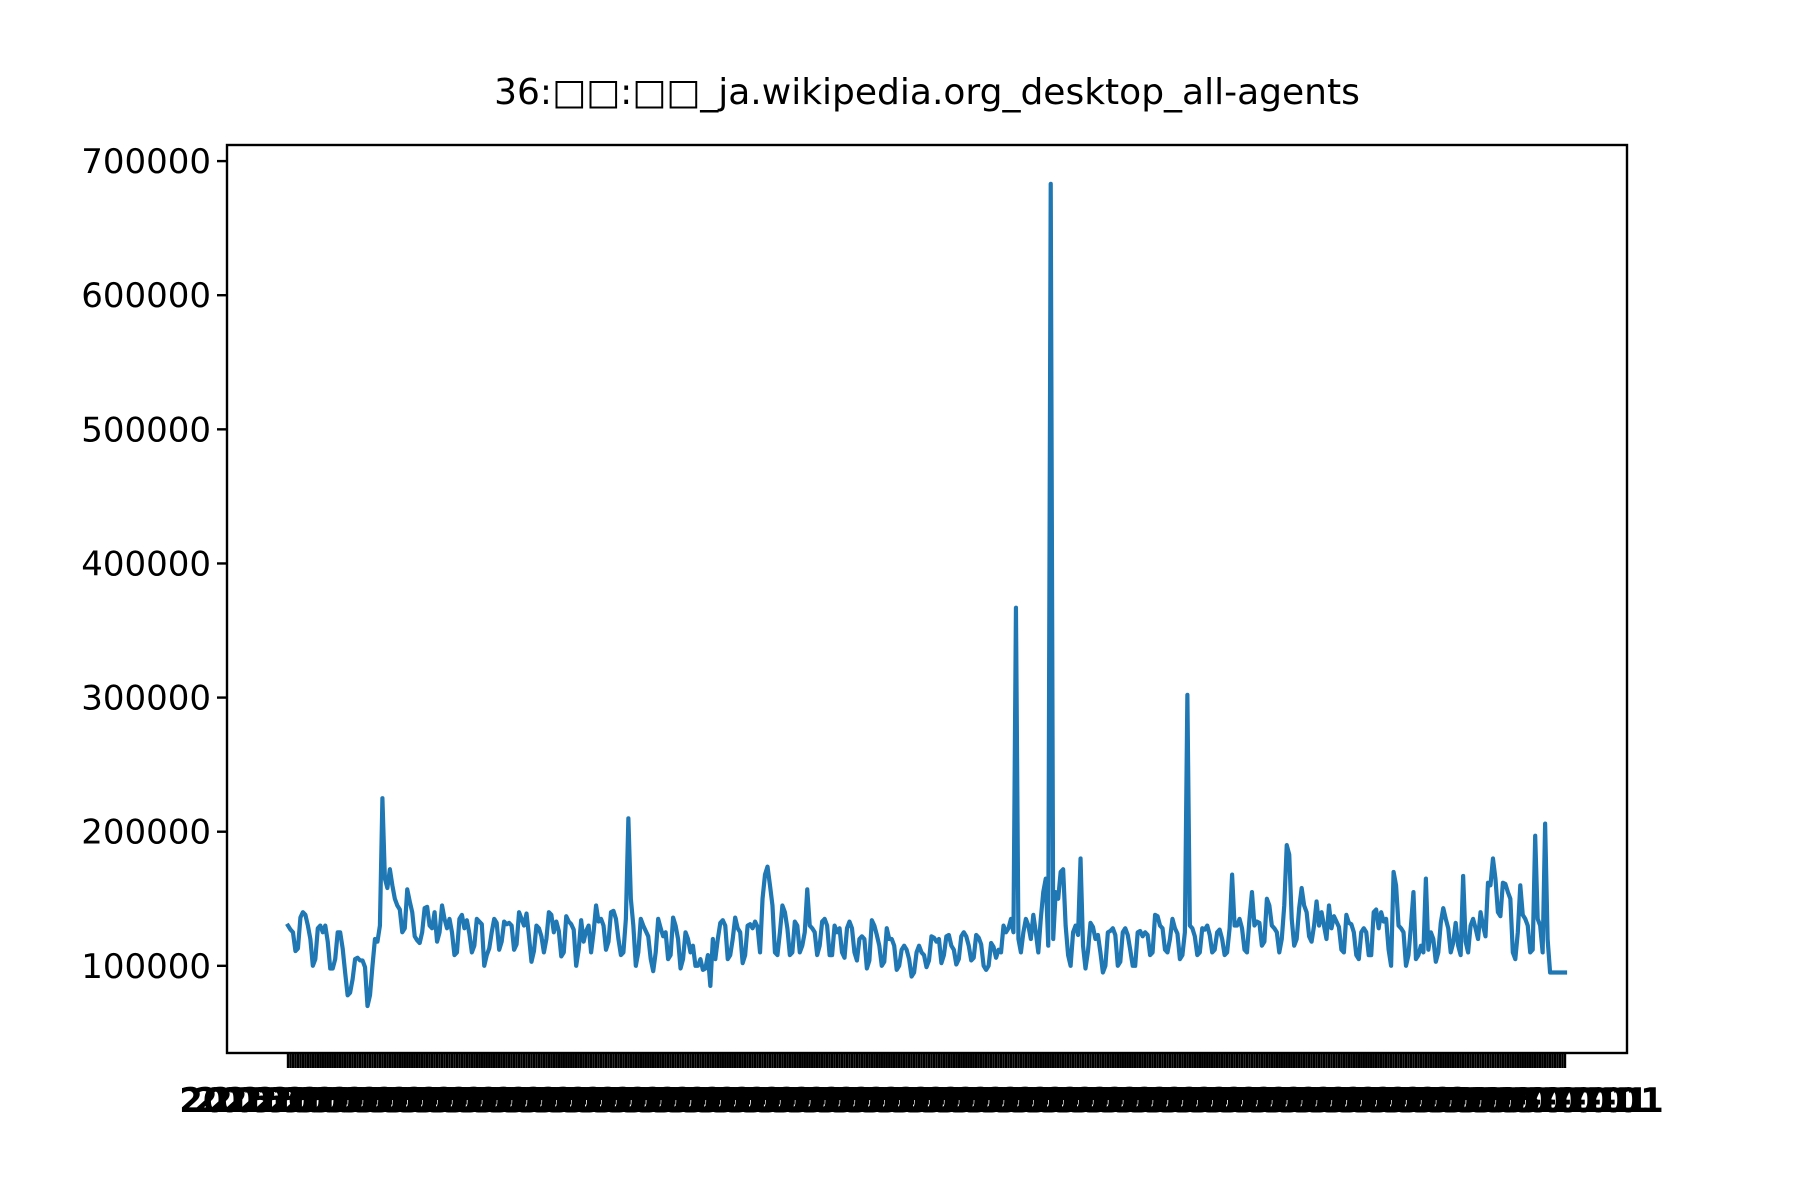 The width and height of the screenshot is (1800, 1200). I want to click on y-tick-label: 400000, so click(146, 564).